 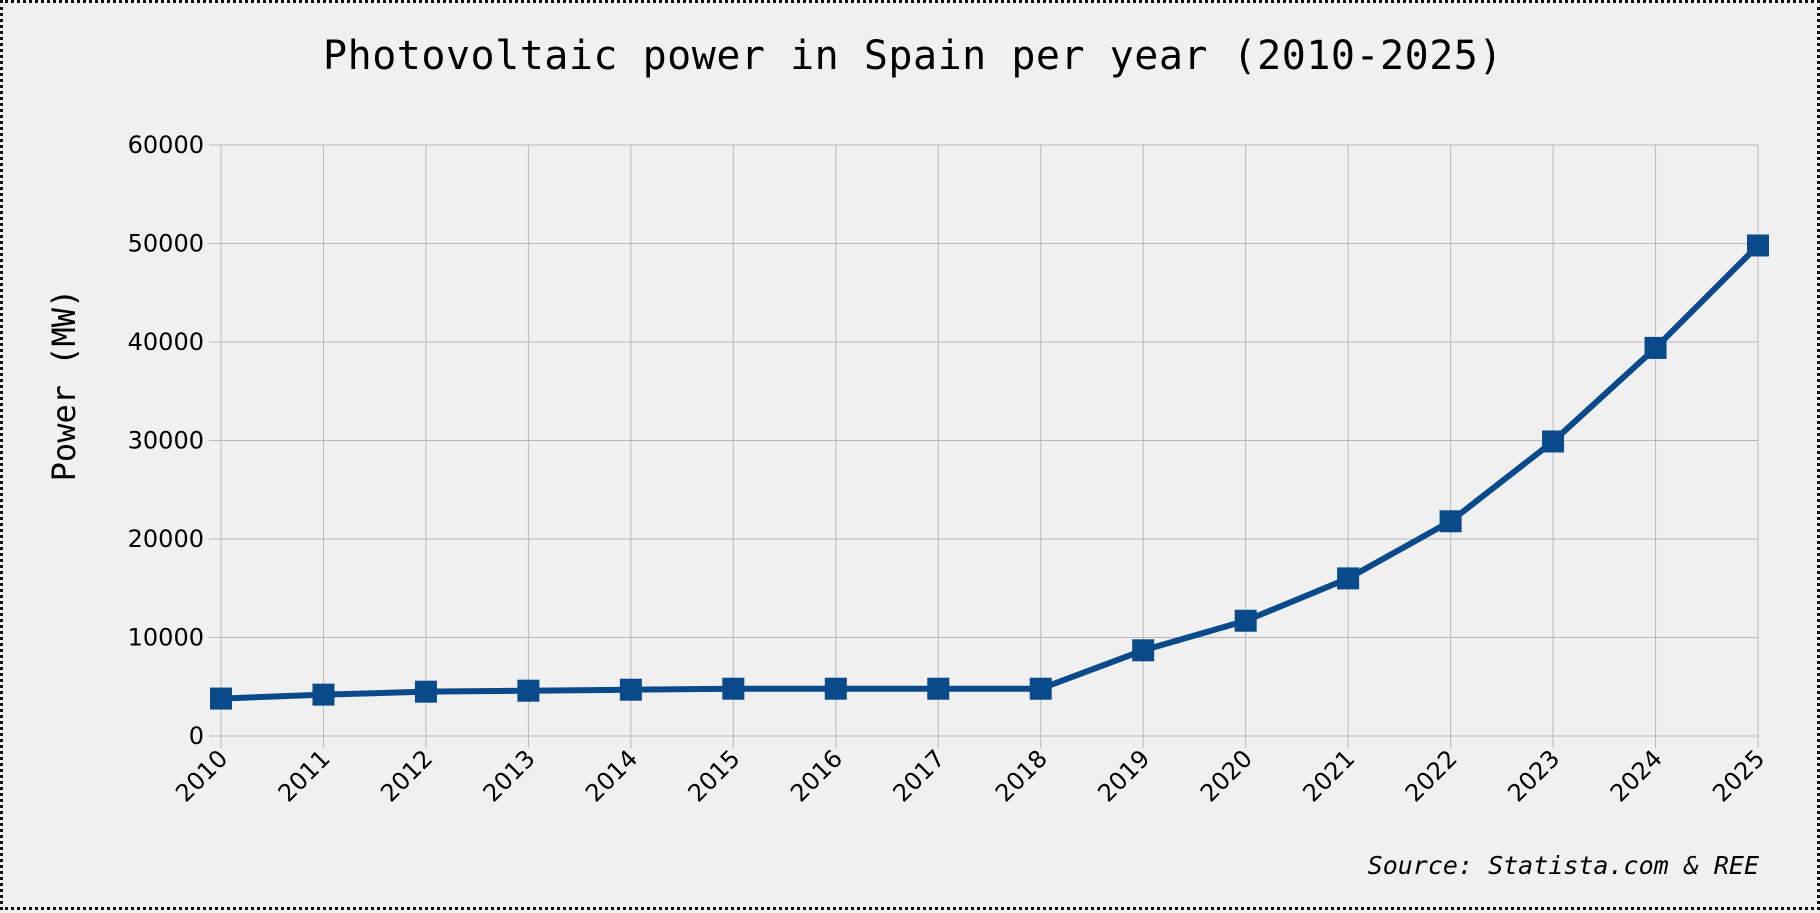 I want to click on x-tick-label: 2010, so click(x=201, y=775).